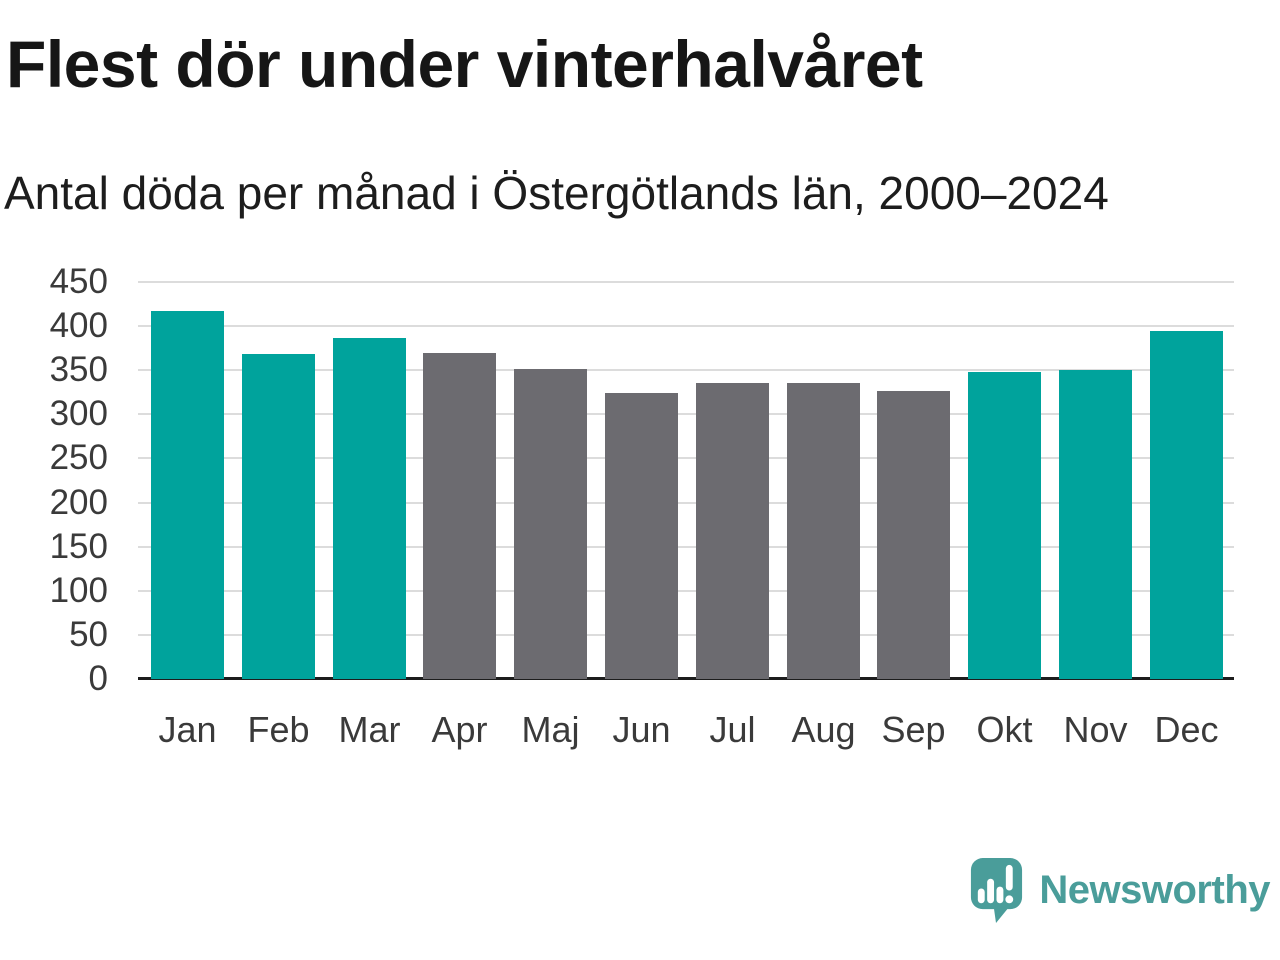 The width and height of the screenshot is (1280, 960). What do you see at coordinates (278, 729) in the screenshot?
I see `x-tick-label: Feb` at bounding box center [278, 729].